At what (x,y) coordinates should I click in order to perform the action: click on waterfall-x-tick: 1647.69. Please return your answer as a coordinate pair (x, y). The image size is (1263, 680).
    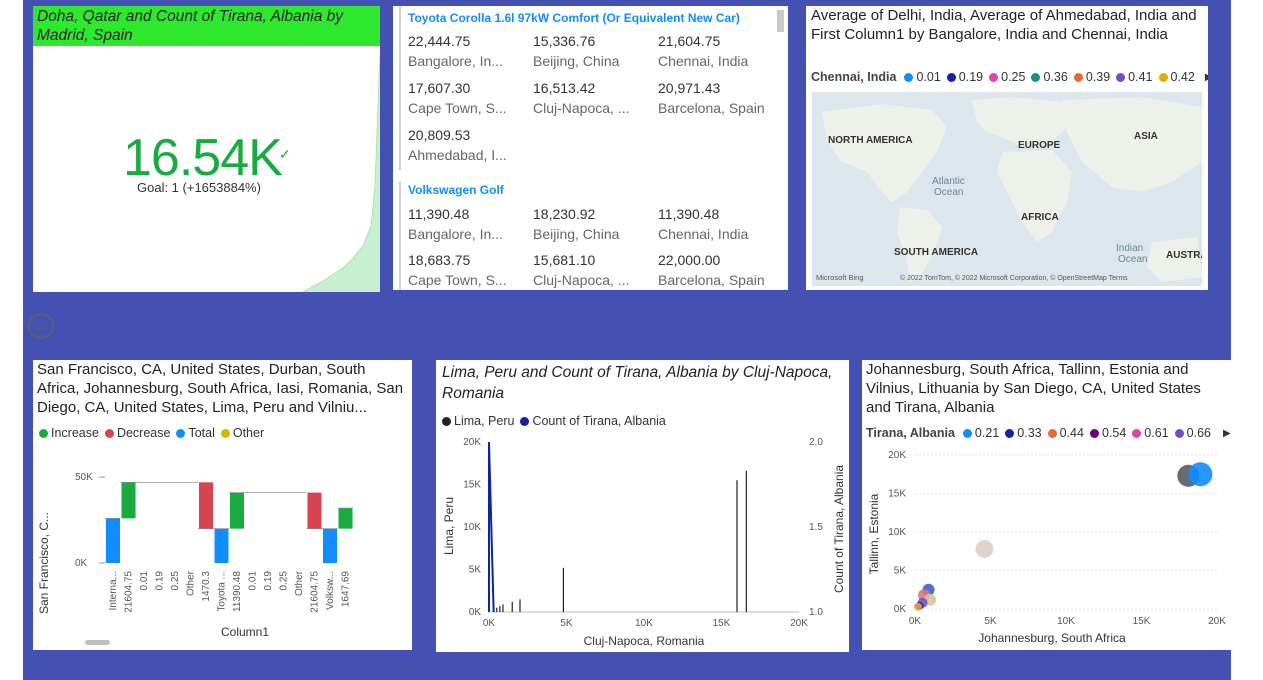
    Looking at the image, I should click on (345, 589).